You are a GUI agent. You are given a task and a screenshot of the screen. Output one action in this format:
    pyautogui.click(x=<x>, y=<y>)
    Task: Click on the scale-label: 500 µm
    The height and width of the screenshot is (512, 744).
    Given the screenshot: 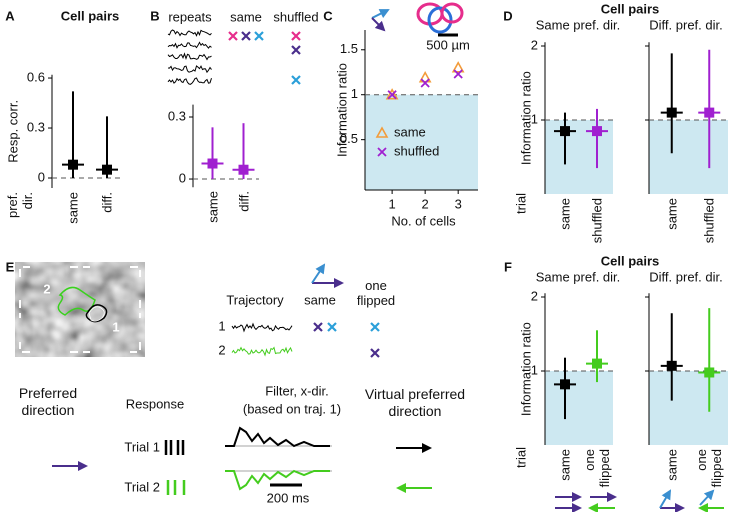 What is the action you would take?
    pyautogui.click(x=448, y=44)
    